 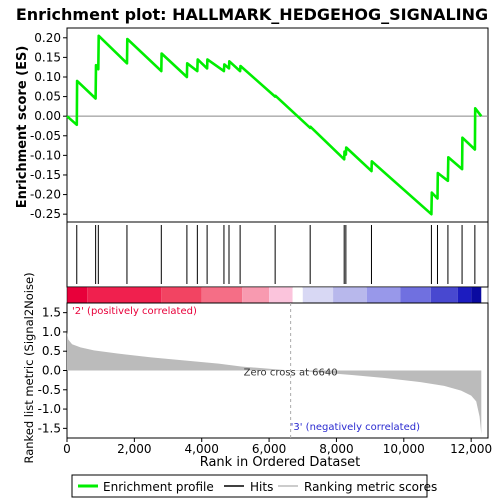 I want to click on x-tick-label: 8,000, so click(x=336, y=449).